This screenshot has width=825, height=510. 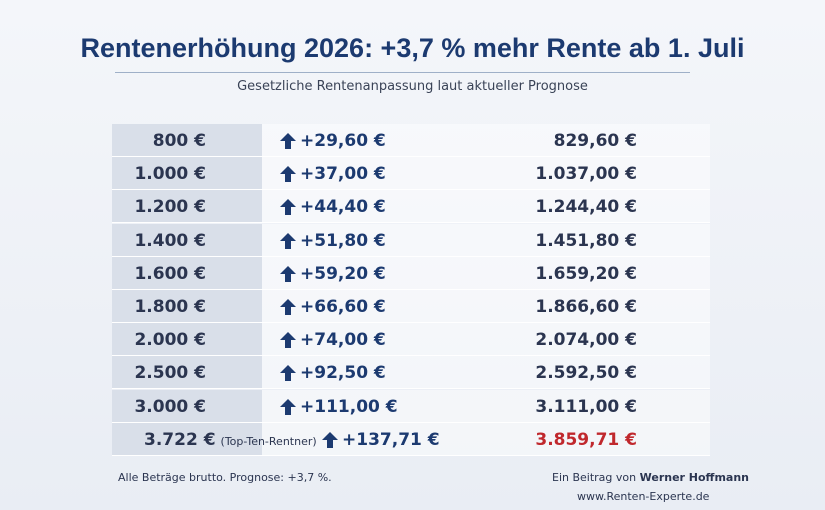 I want to click on increase: +51,80 €, so click(x=343, y=240).